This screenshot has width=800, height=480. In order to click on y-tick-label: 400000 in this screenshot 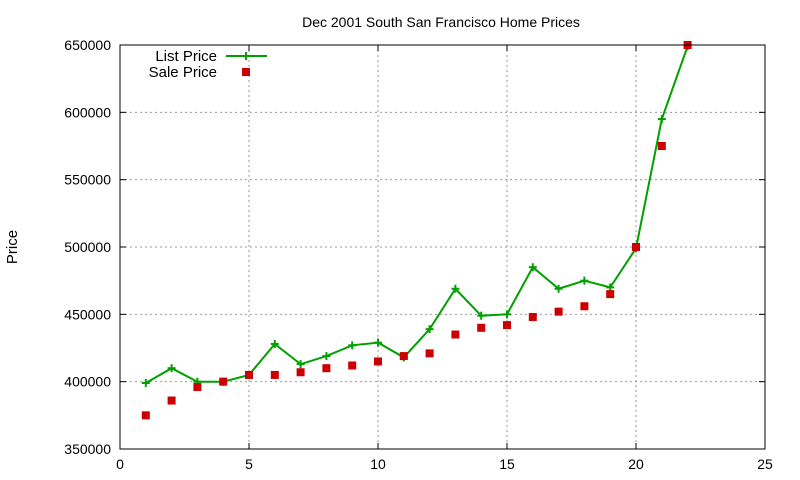, I will do `click(87, 382)`.